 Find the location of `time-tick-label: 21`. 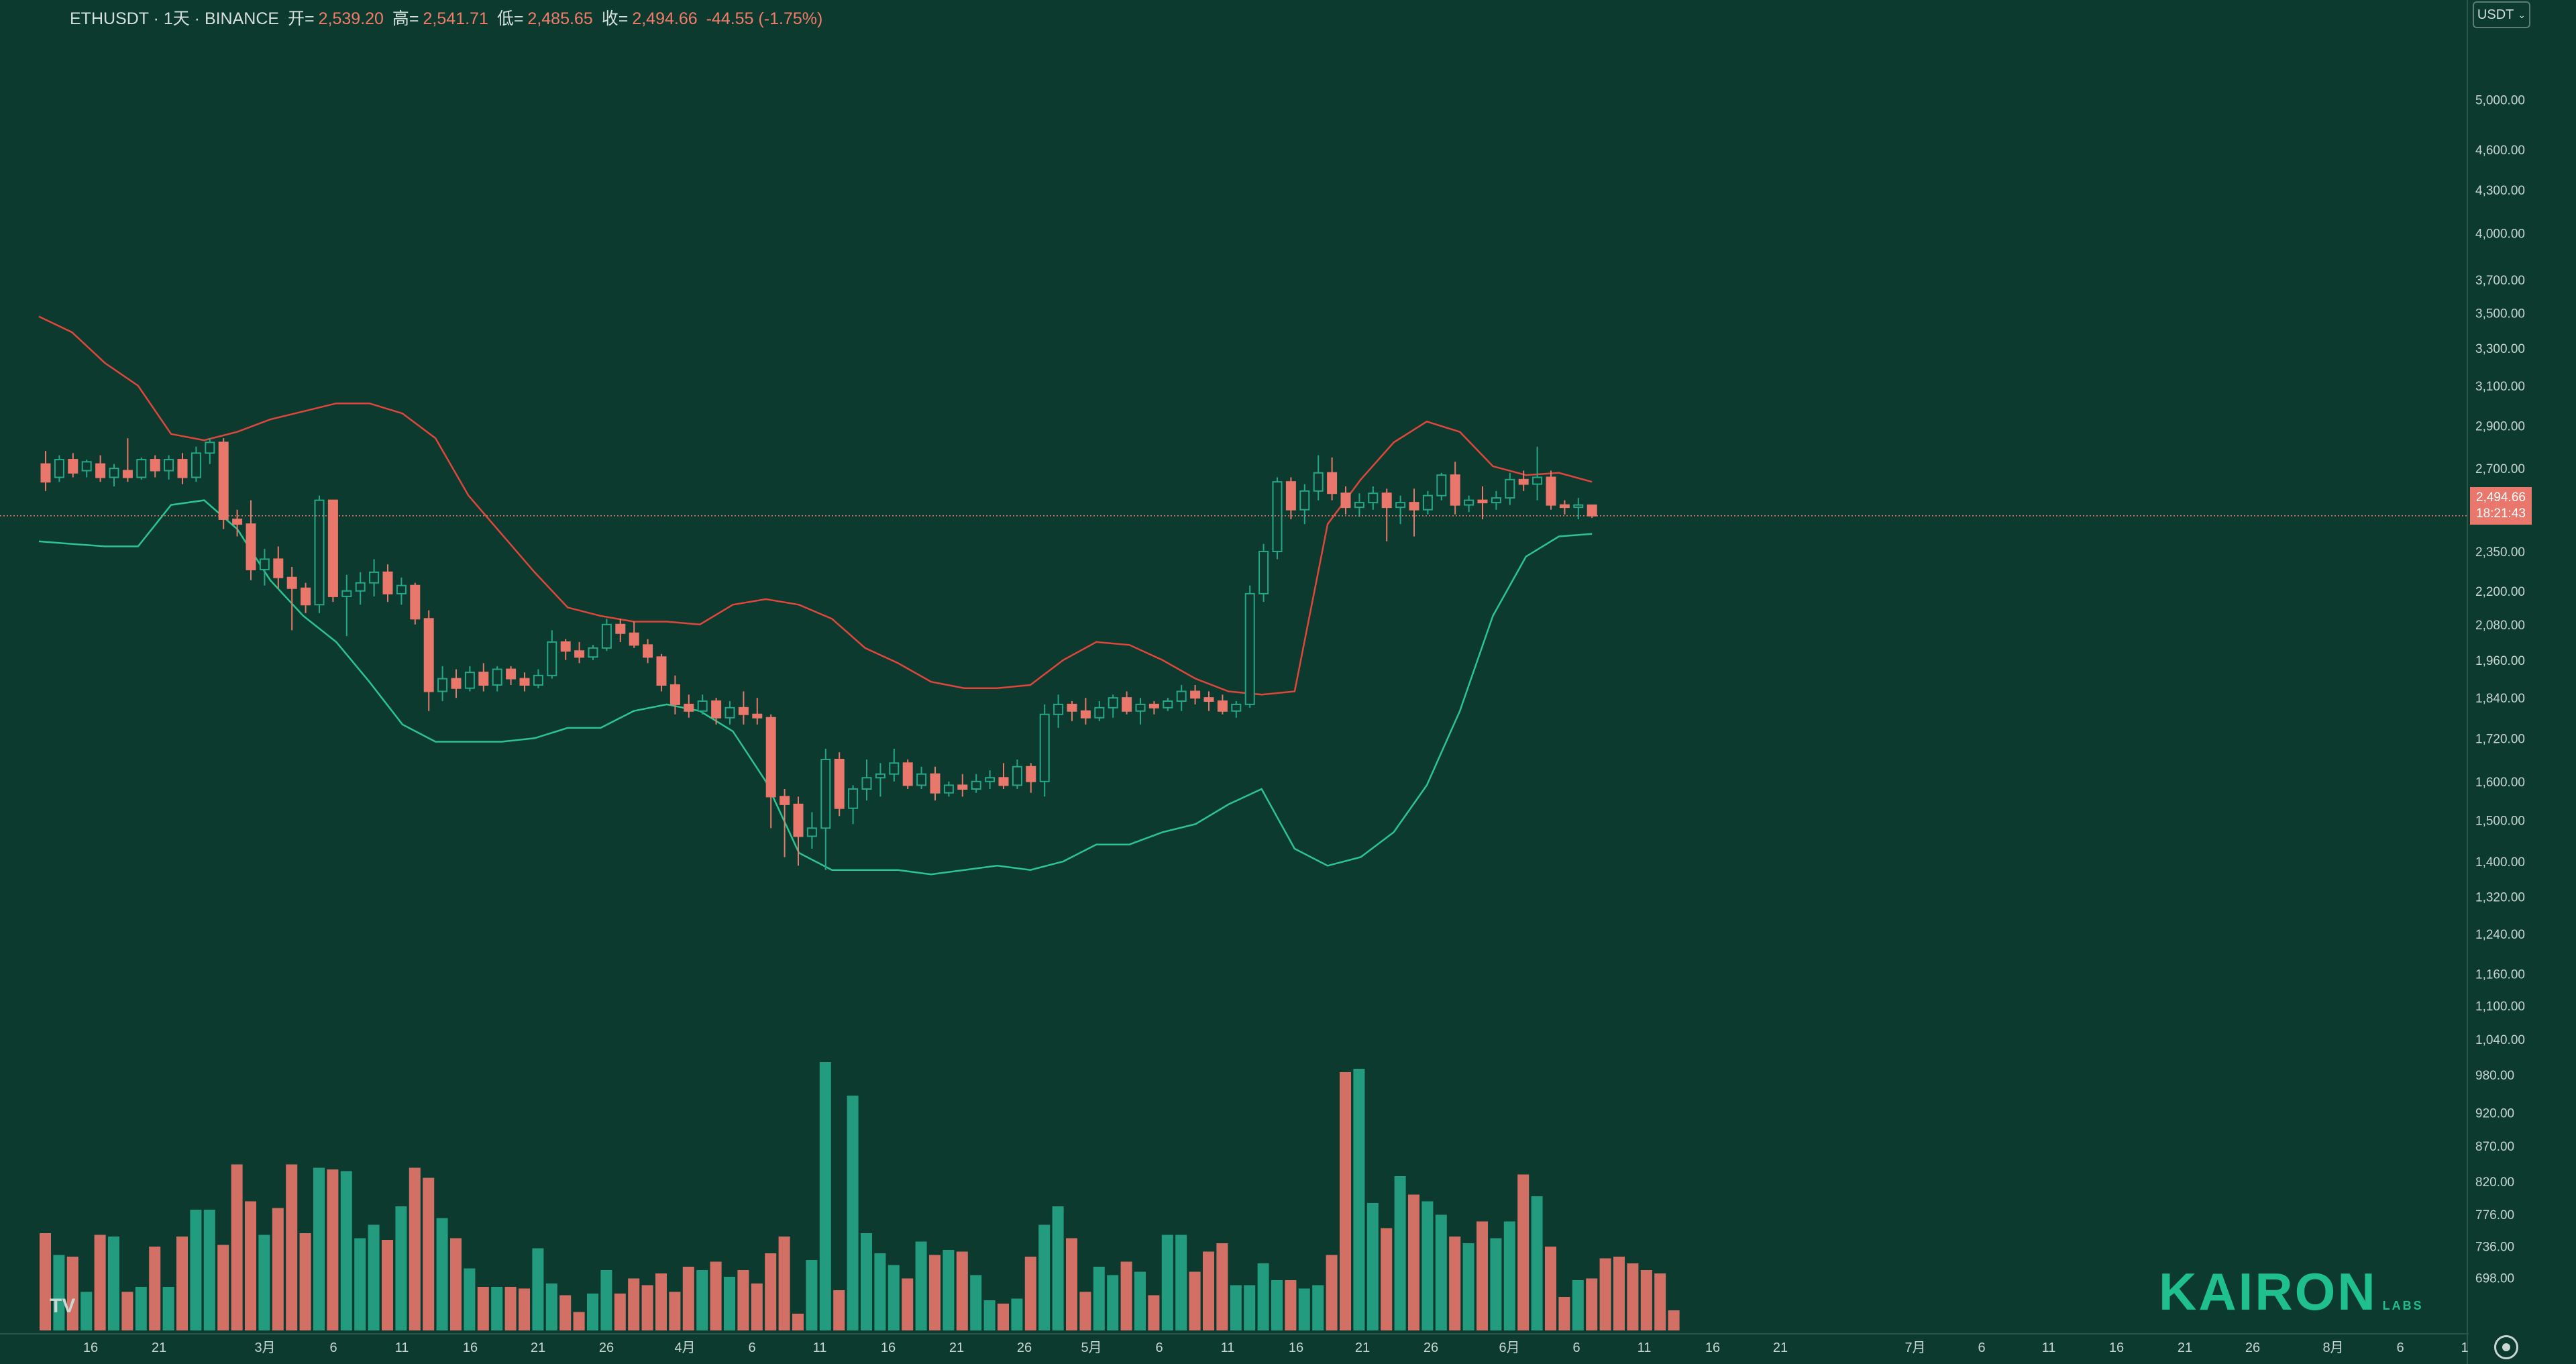

time-tick-label: 21 is located at coordinates (1362, 1348).